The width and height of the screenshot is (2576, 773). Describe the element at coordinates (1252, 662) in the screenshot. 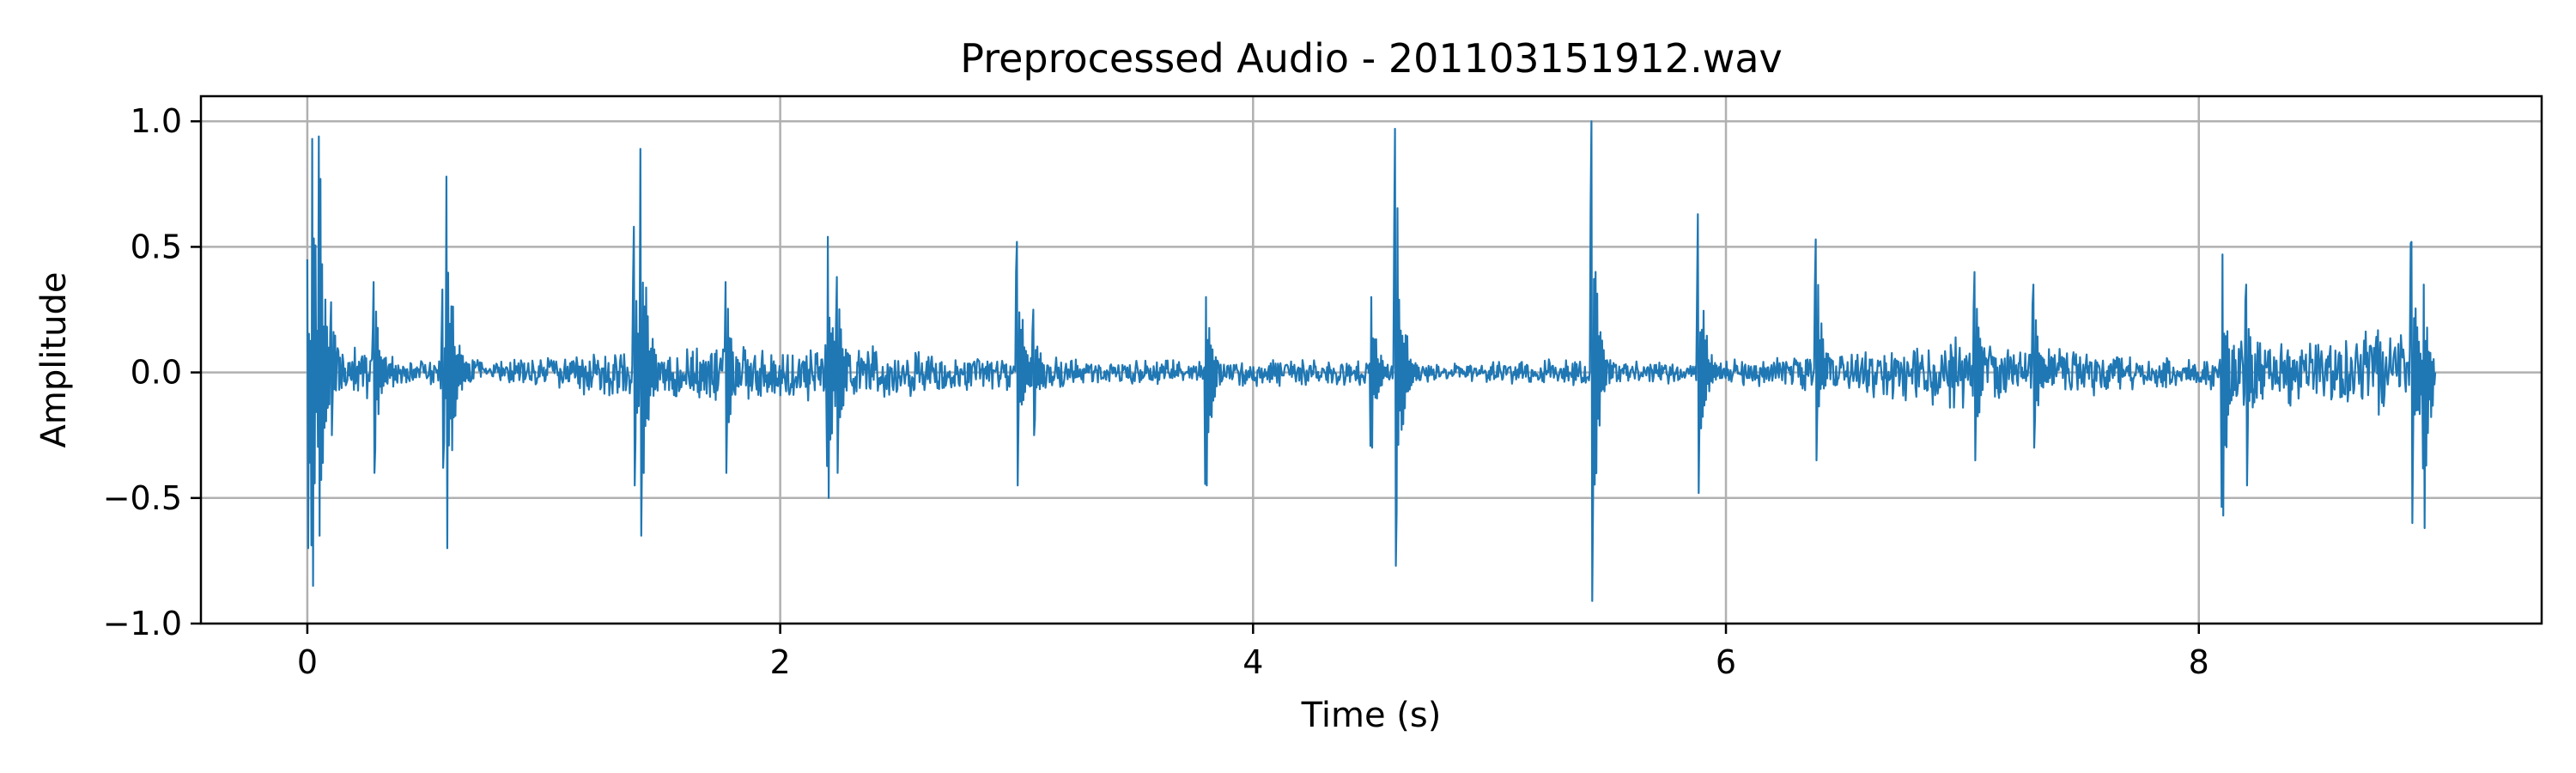

I see `x-tick-label: 4` at that location.